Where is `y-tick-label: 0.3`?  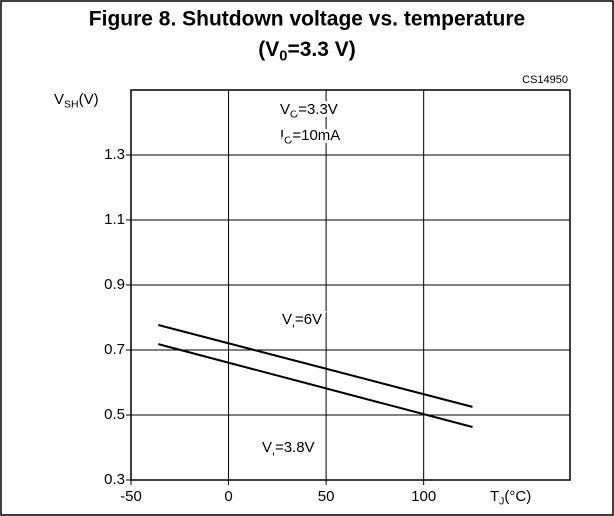 y-tick-label: 0.3 is located at coordinates (114, 479).